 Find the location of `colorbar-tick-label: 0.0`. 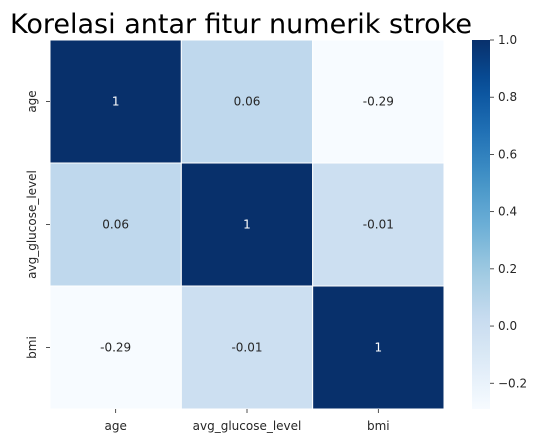

colorbar-tick-label: 0.0 is located at coordinates (507, 326).